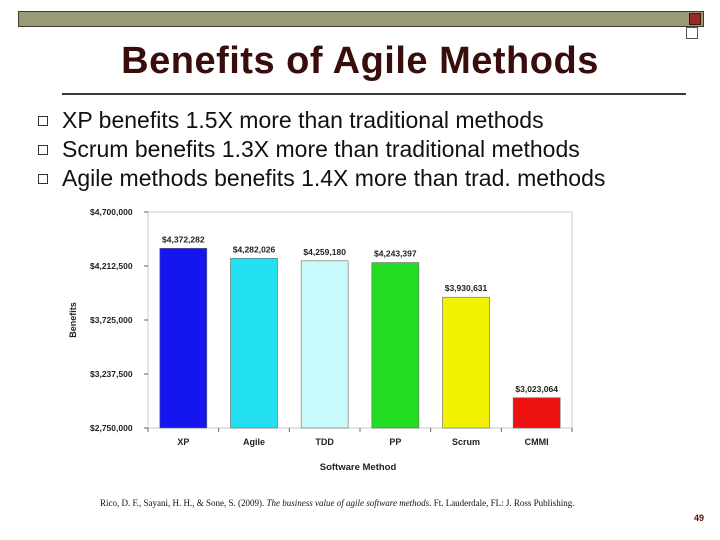 This screenshot has height=540, width=720. What do you see at coordinates (254, 442) in the screenshot?
I see `x-tick-label: Agile` at bounding box center [254, 442].